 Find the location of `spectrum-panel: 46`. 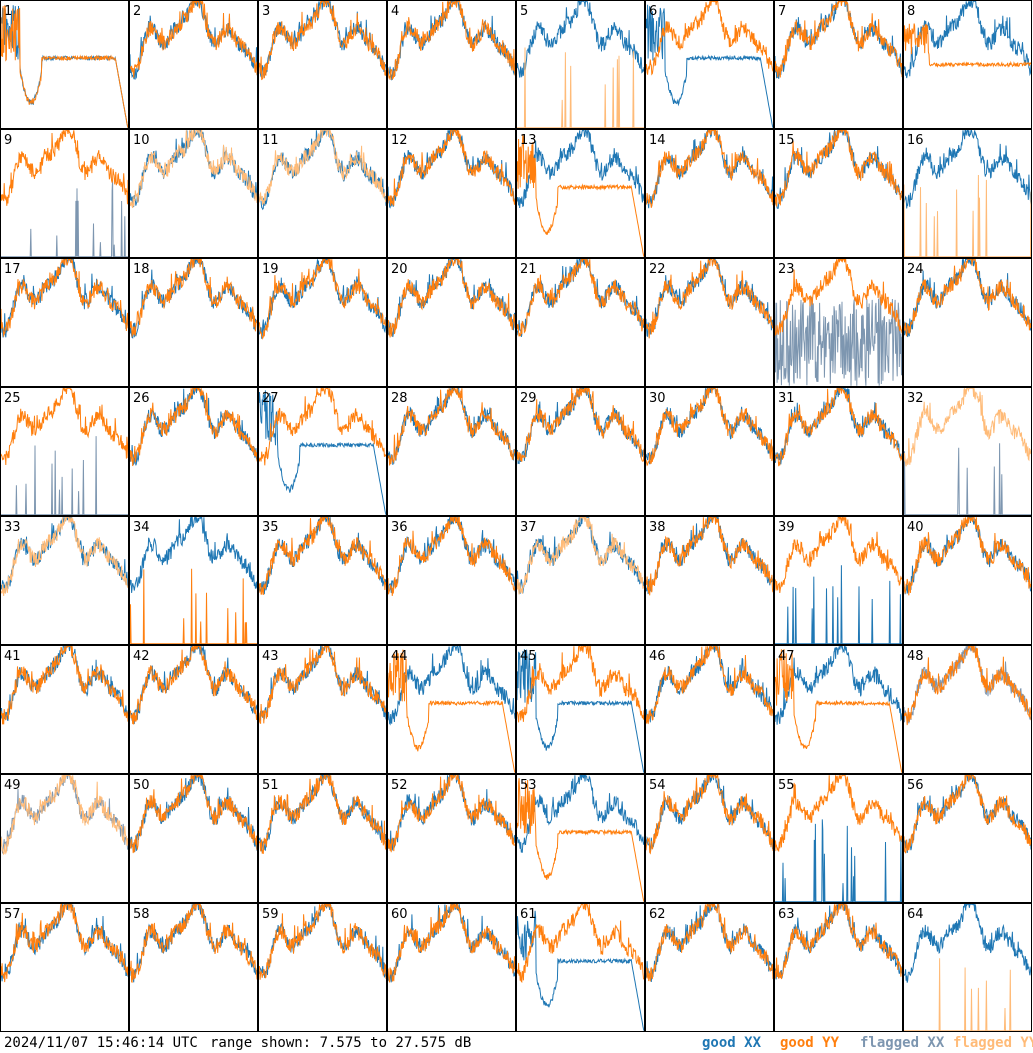

spectrum-panel: 46 is located at coordinates (709, 709).